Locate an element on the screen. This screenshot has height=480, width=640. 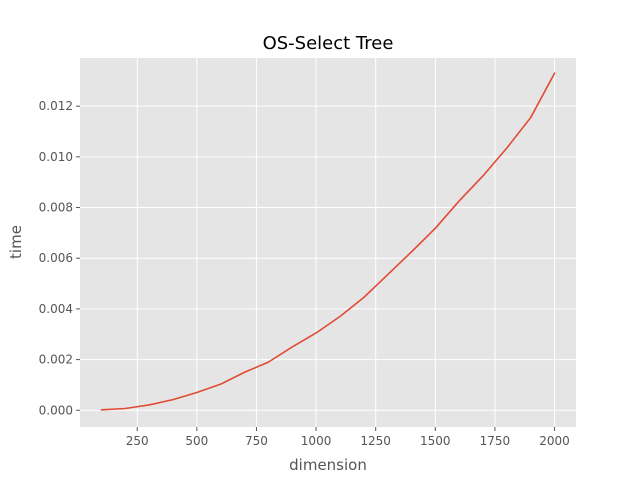
x-tick-label: 1500 is located at coordinates (435, 441).